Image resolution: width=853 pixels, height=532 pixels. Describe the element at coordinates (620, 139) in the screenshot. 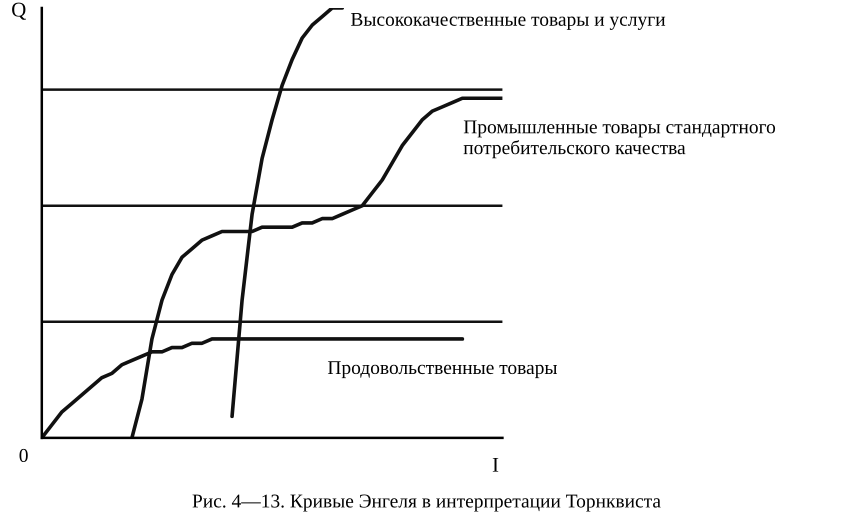

I see `series-label: Промышленные товары стандартного потребительского качества` at that location.